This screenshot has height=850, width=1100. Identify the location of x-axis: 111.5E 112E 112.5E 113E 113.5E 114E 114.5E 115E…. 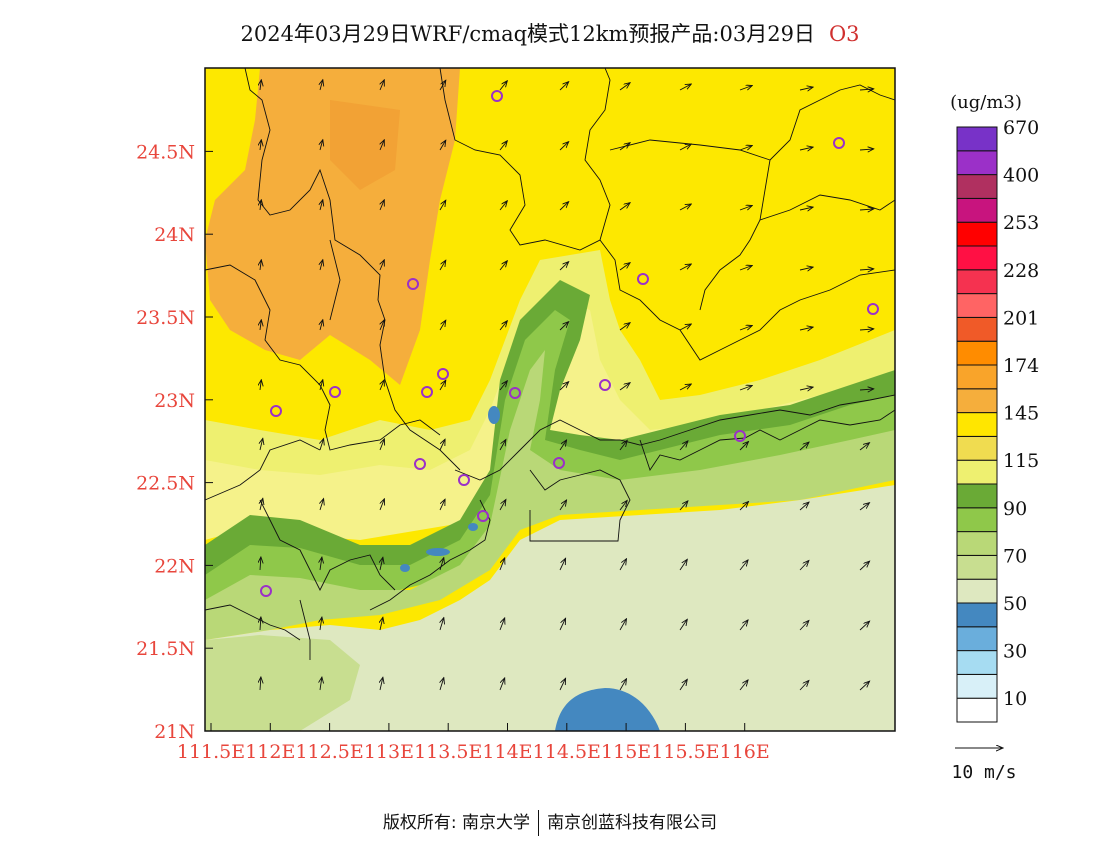
(473, 743).